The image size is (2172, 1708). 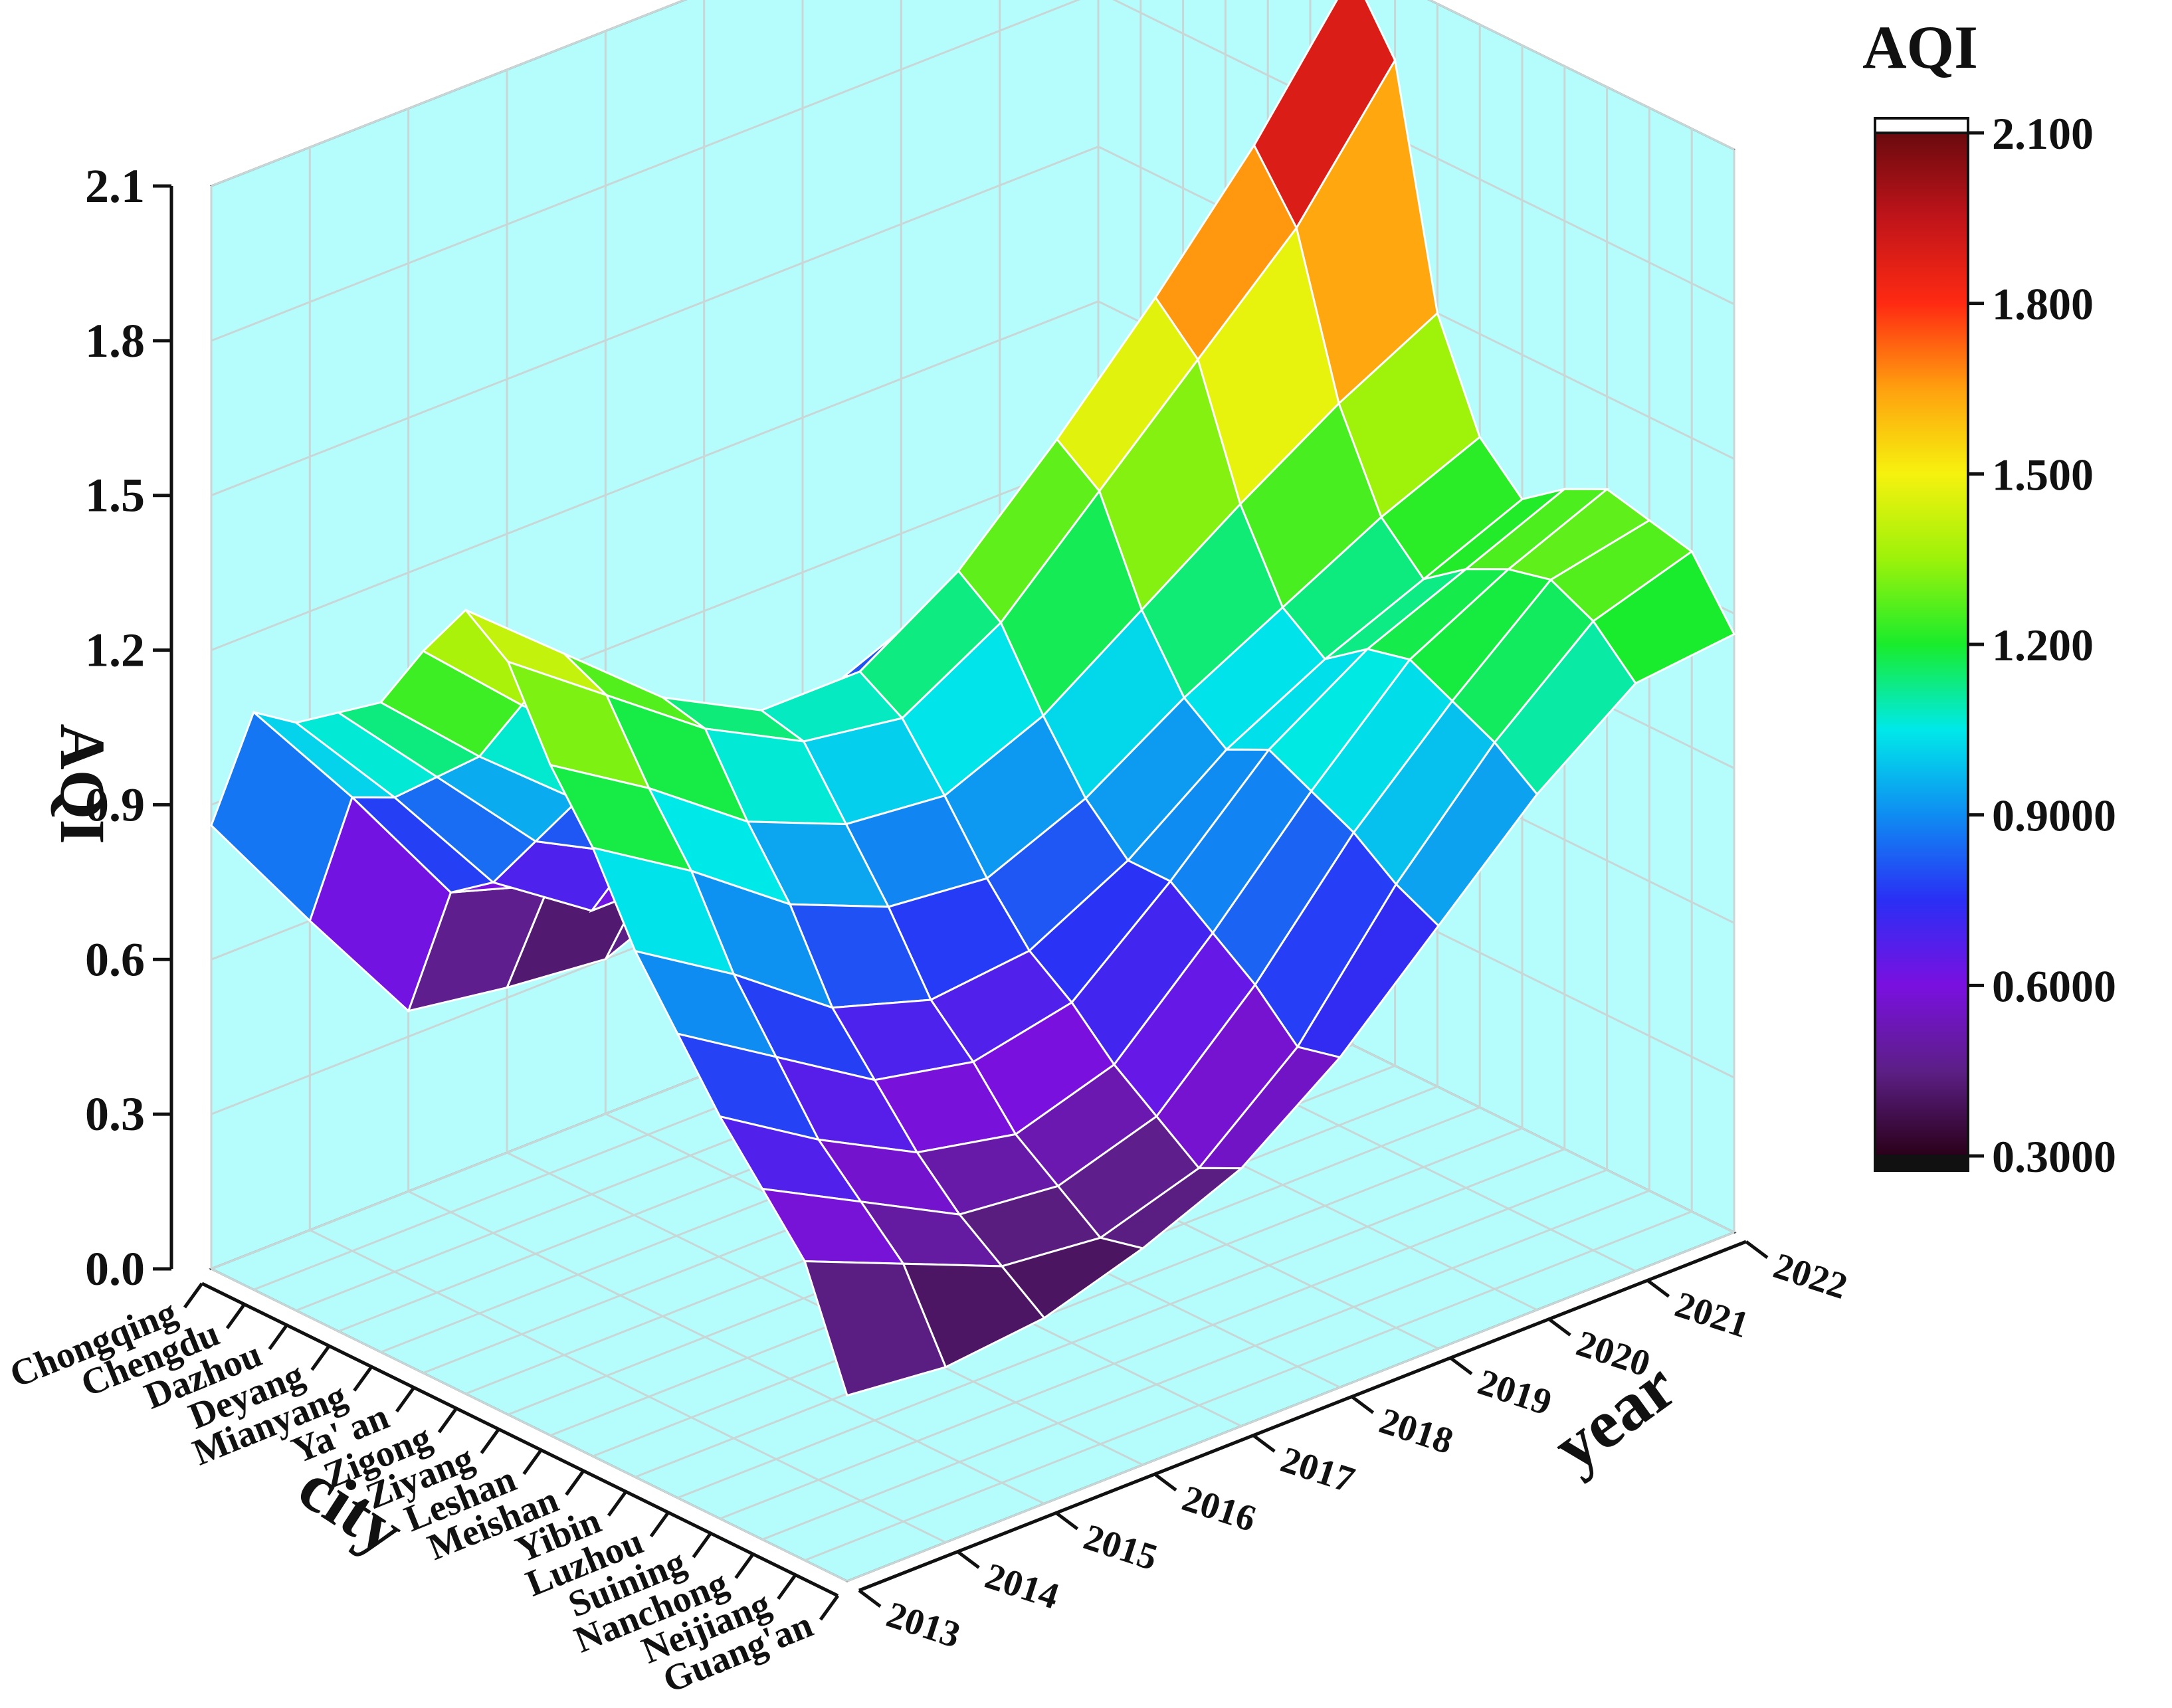 I want to click on city-axis-line, so click(x=520, y=1439).